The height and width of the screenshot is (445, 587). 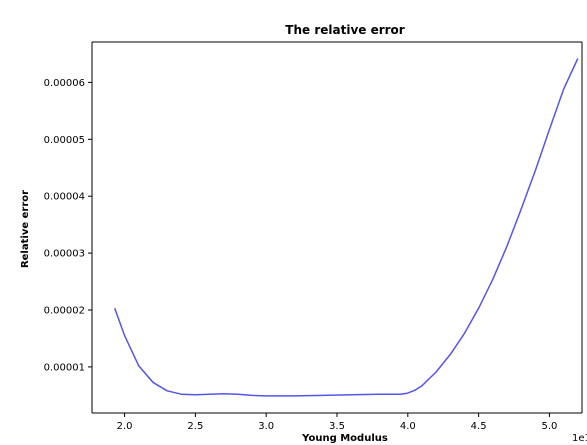 I want to click on y-tick-label: 0.00005, so click(x=64, y=140).